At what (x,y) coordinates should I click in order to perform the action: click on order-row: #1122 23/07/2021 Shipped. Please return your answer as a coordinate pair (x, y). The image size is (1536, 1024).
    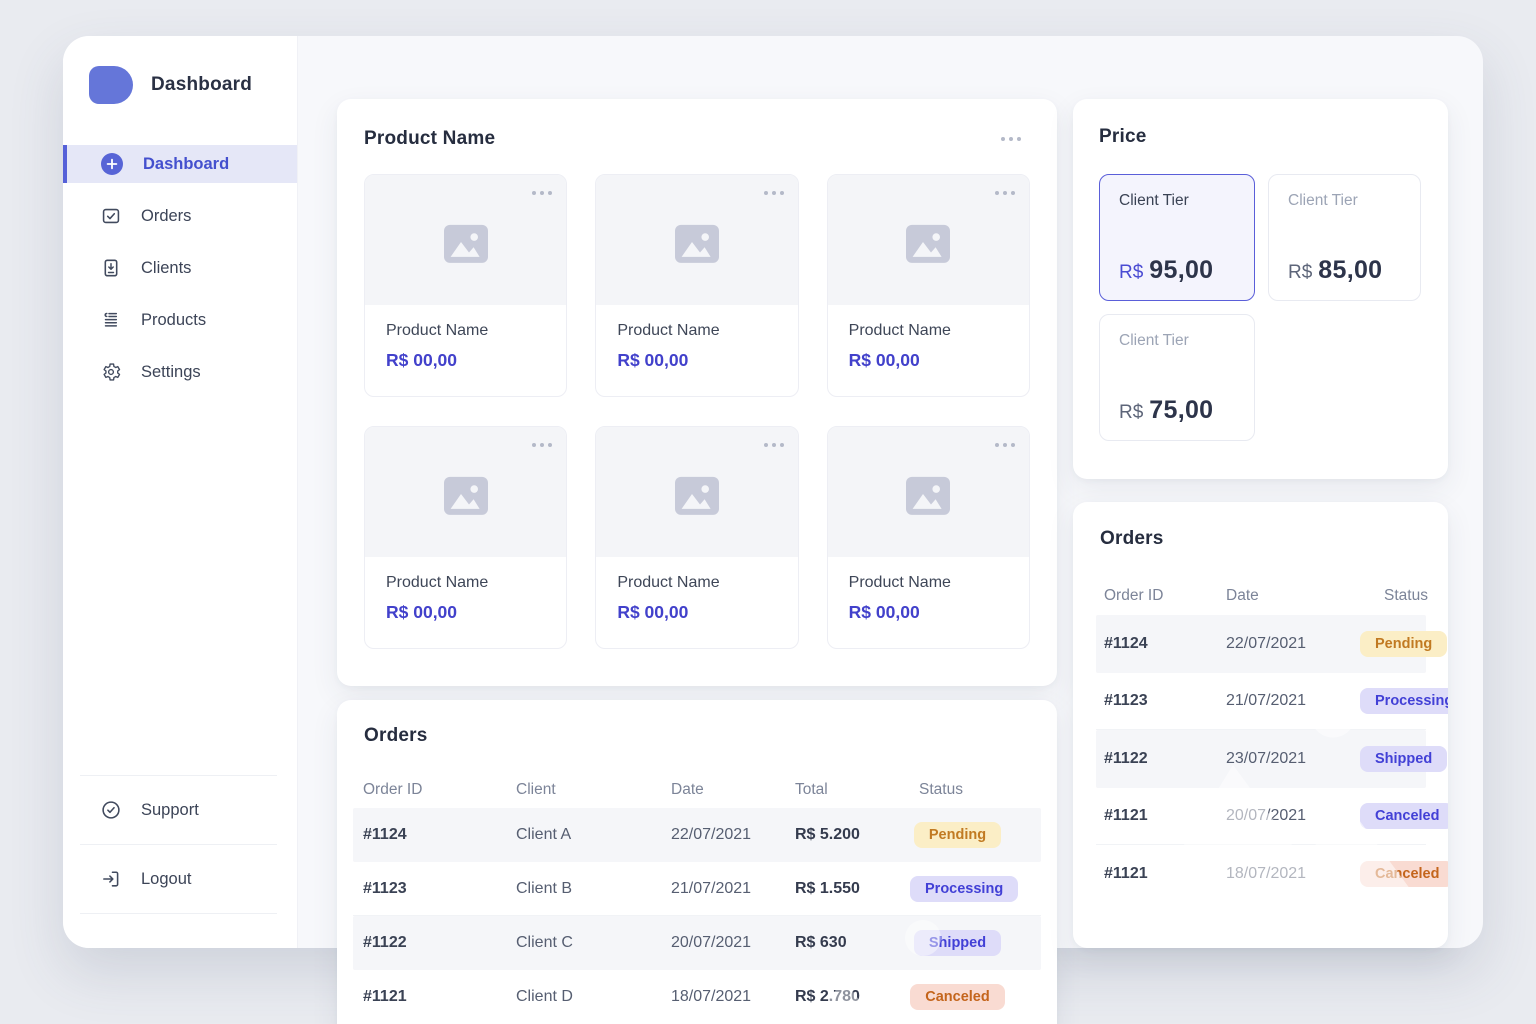
    Looking at the image, I should click on (1272, 759).